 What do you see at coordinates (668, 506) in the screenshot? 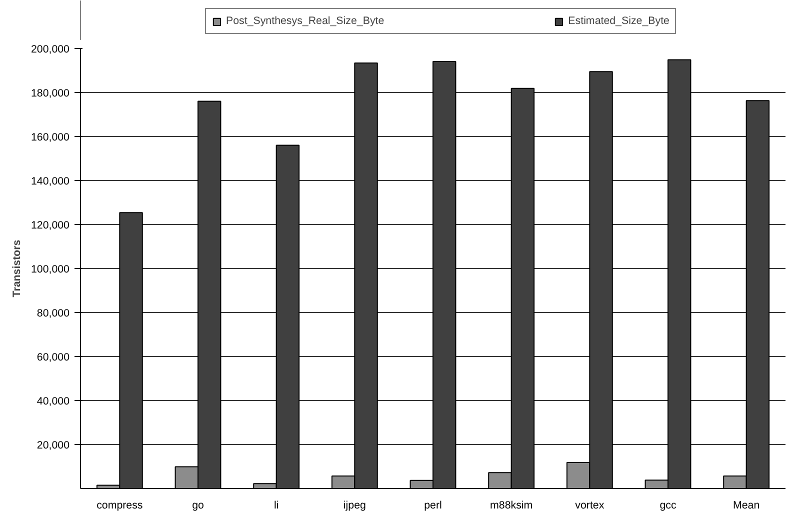
I see `x-tick-label: gcc` at bounding box center [668, 506].